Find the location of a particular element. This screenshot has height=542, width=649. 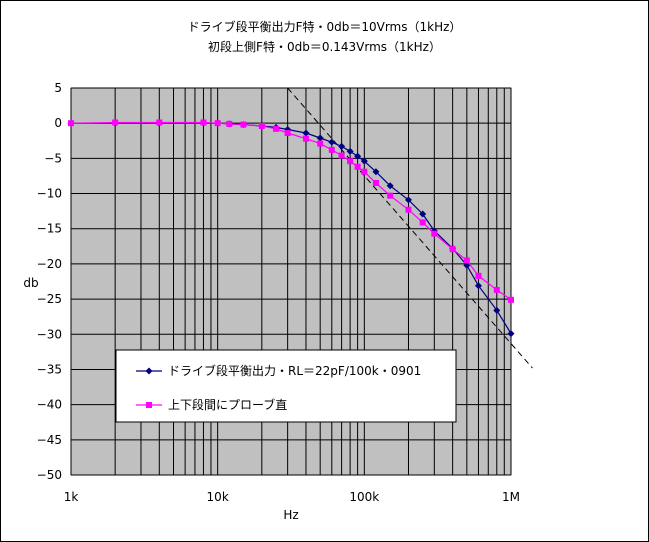

y-tick-label: −40 is located at coordinates (49, 405).